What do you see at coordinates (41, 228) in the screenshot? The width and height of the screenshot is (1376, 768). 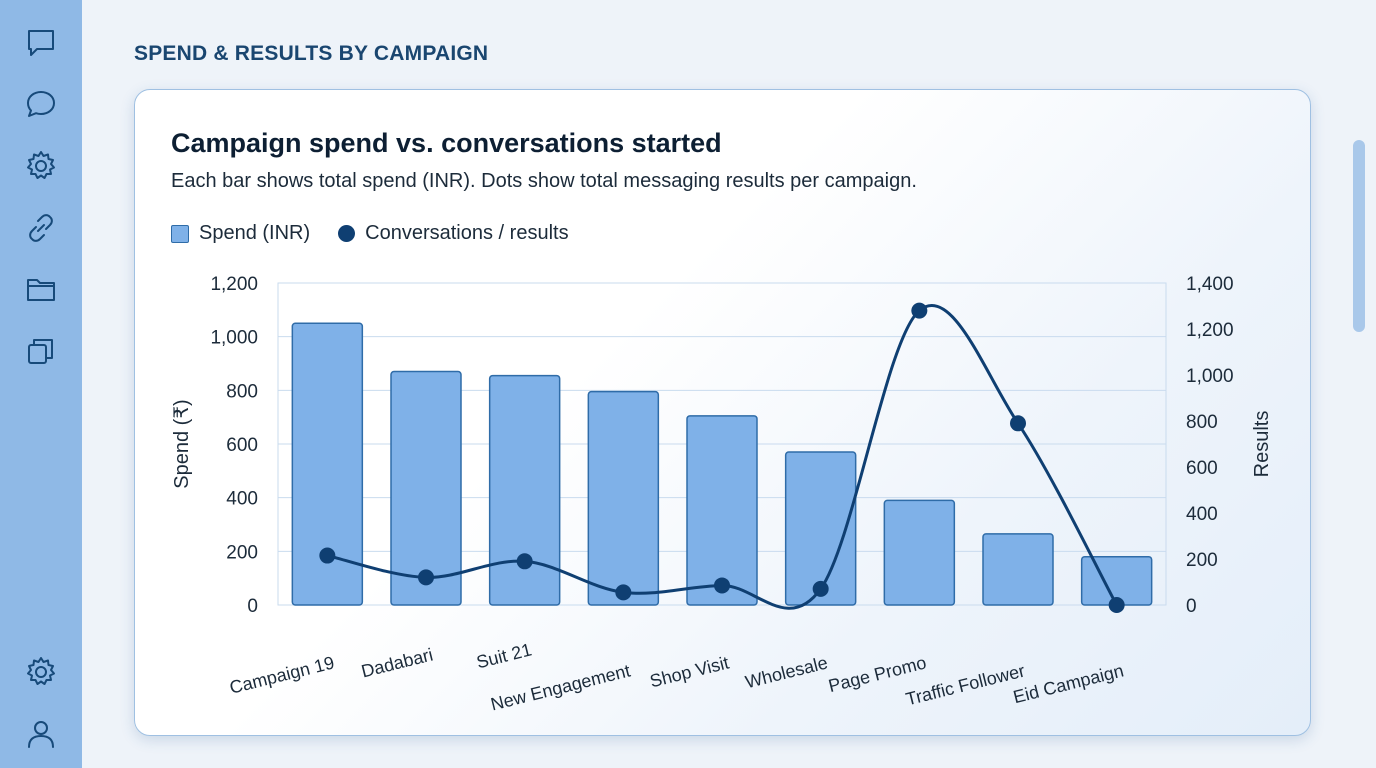 I see `link-icon` at bounding box center [41, 228].